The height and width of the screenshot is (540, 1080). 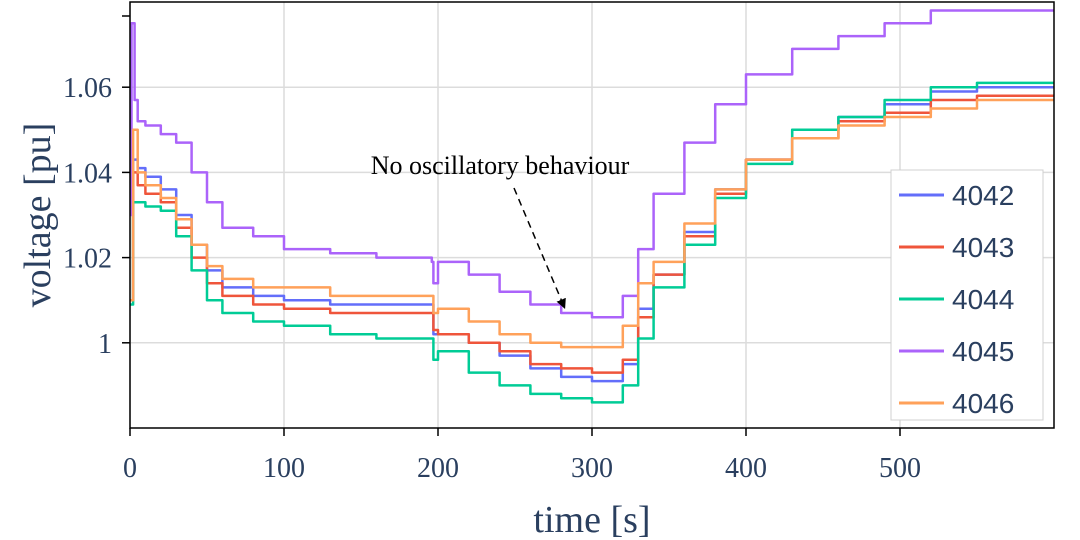 I want to click on legend-label-4042: 4042, so click(x=983, y=195).